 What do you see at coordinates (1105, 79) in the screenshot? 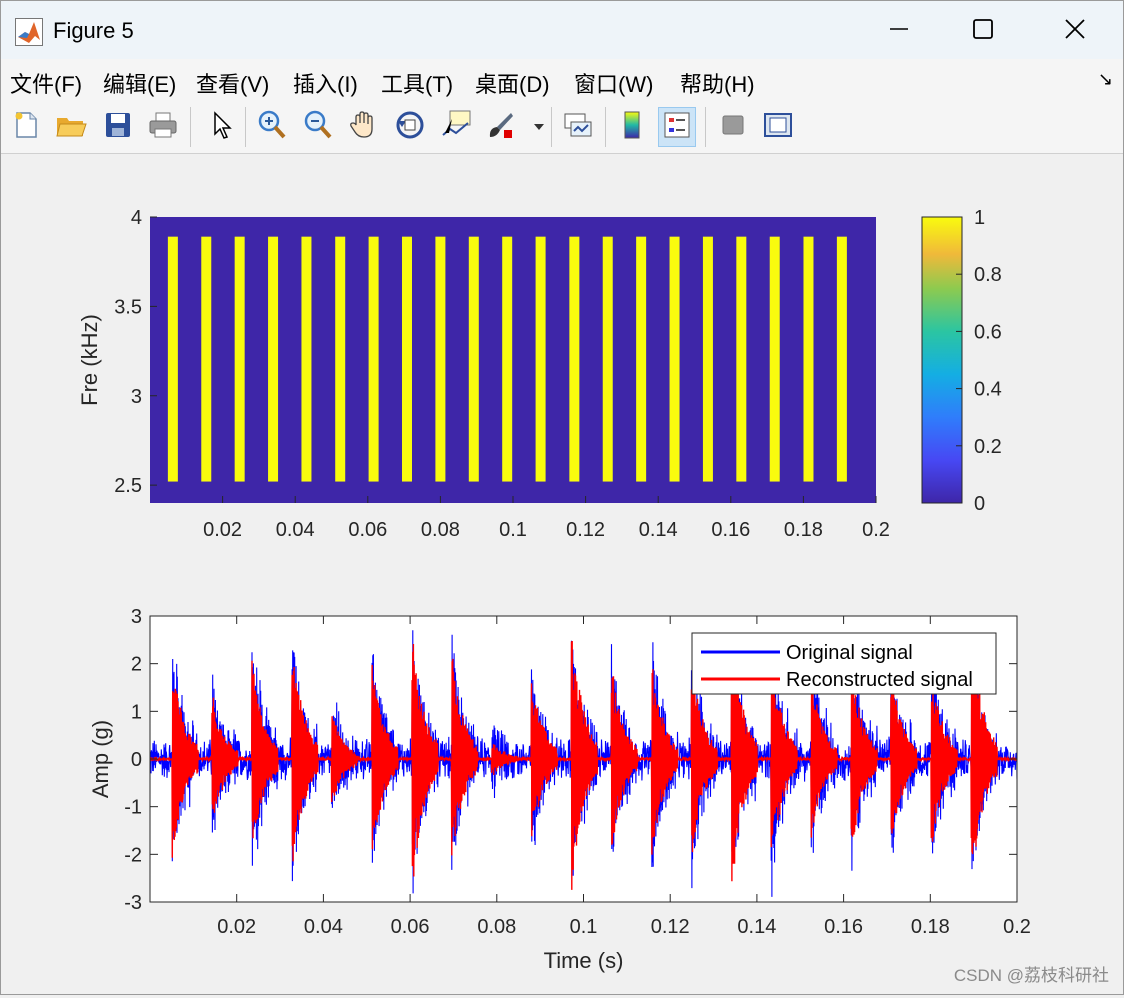
I see `dock-arrow-icon: ↘` at bounding box center [1105, 79].